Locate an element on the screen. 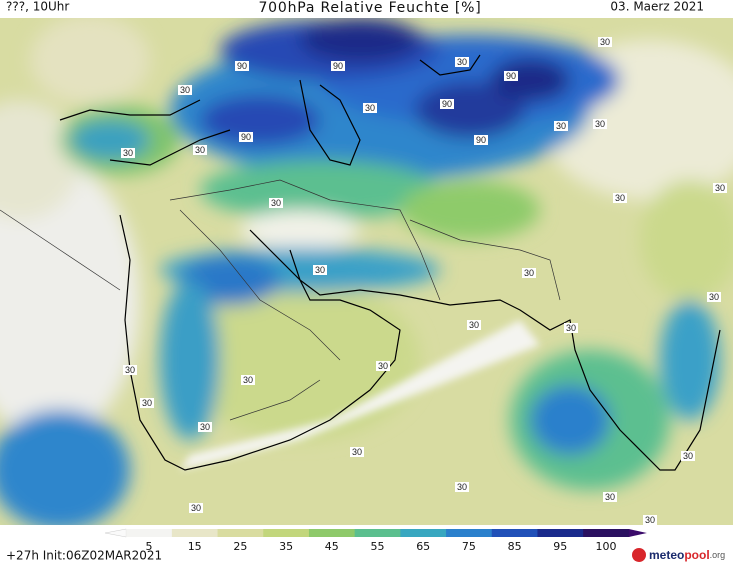  colorbar-tick-label: 15 is located at coordinates (195, 546).